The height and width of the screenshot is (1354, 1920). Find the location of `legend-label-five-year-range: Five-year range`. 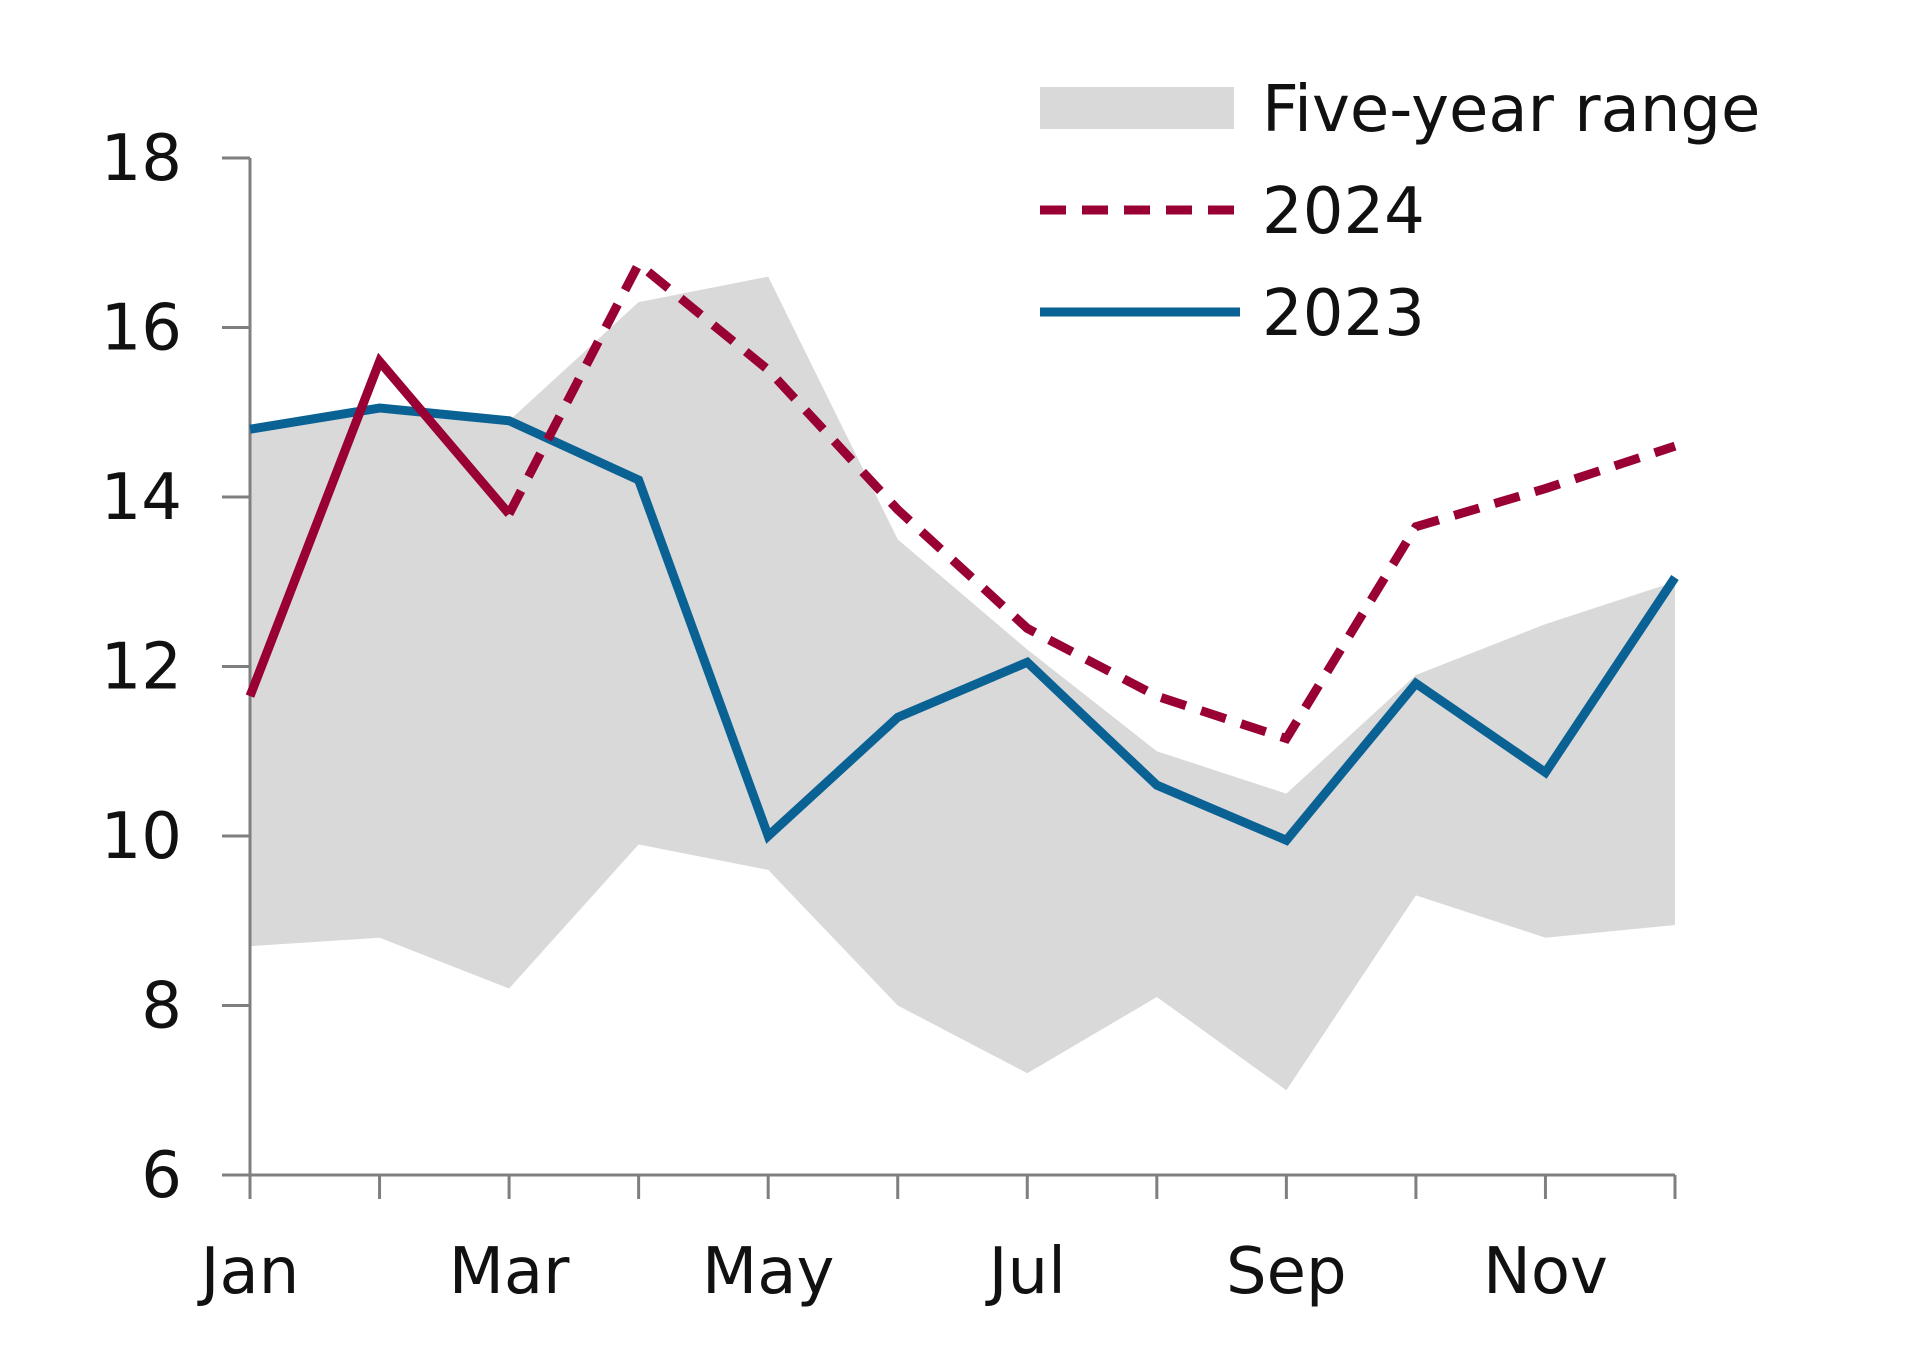

legend-label-five-year-range: Five-year range is located at coordinates (1511, 110).